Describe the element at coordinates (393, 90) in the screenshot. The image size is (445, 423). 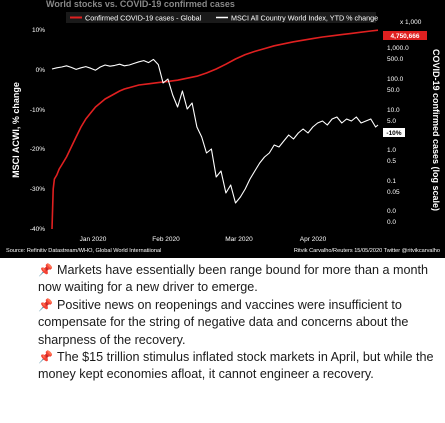
I see `right-tick-label: 50.0` at that location.